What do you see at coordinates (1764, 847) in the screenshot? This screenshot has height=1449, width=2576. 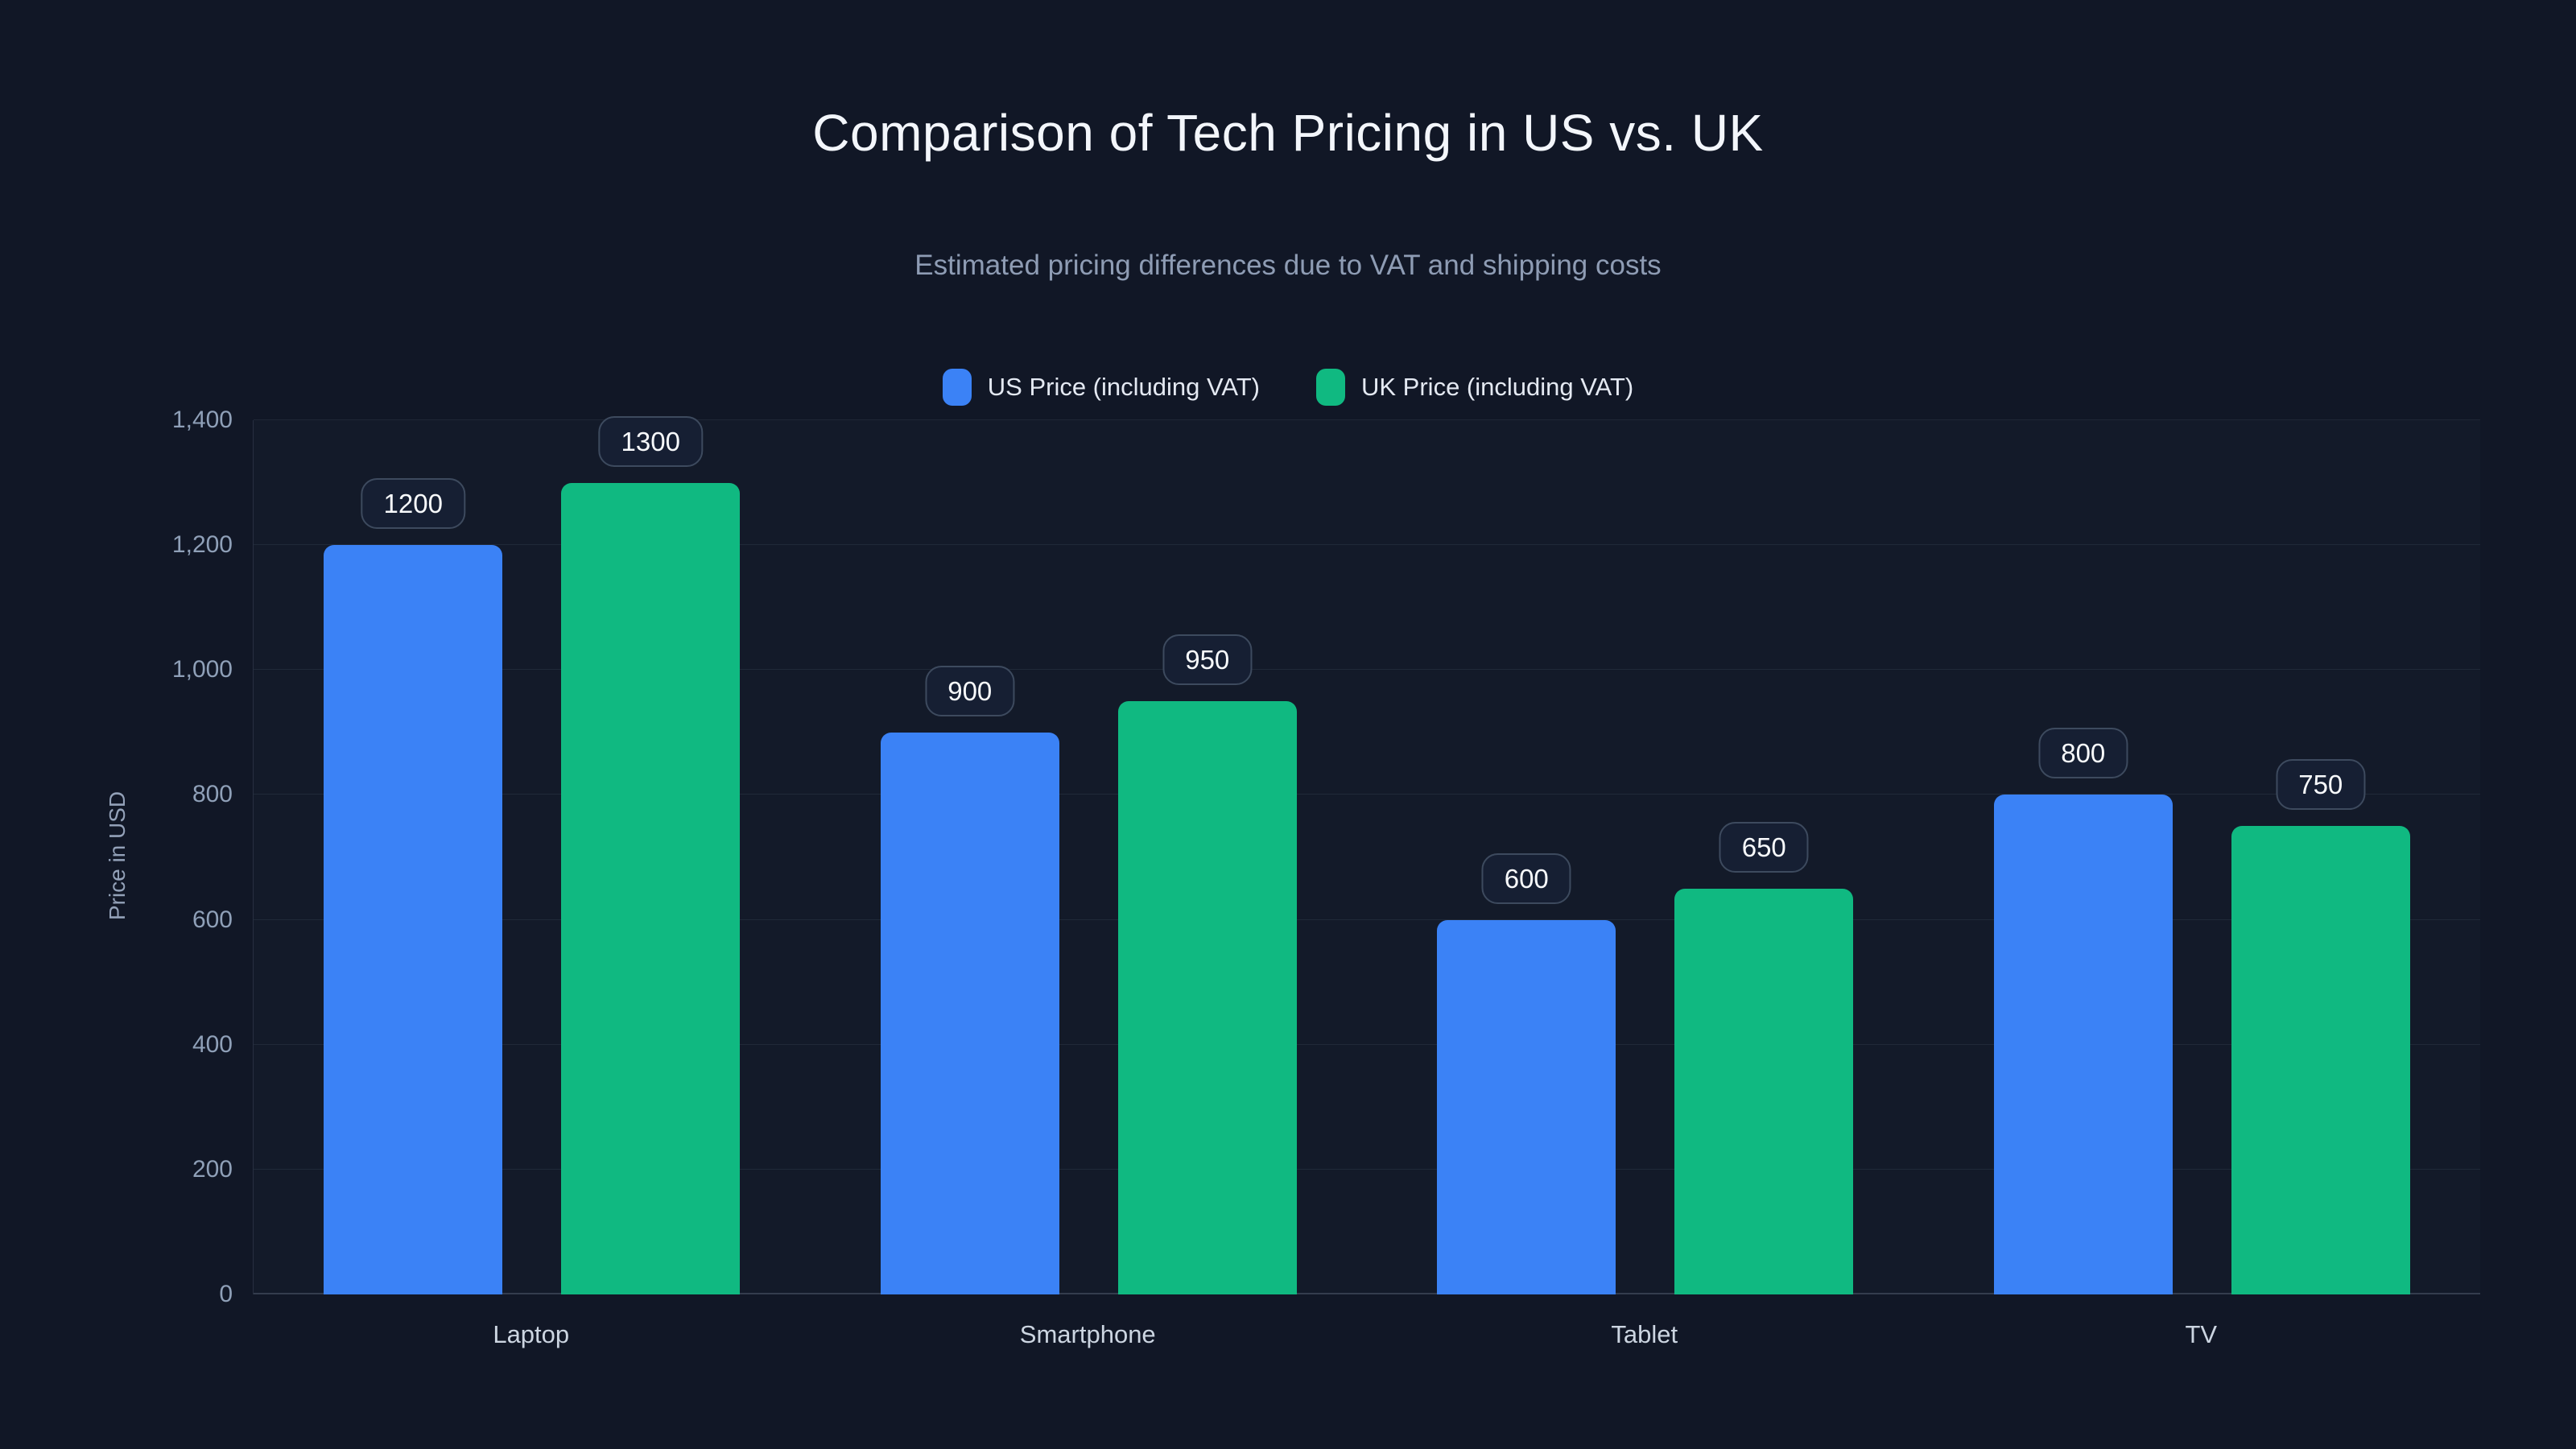 I see `value-badge-uk-tablet: 650` at bounding box center [1764, 847].